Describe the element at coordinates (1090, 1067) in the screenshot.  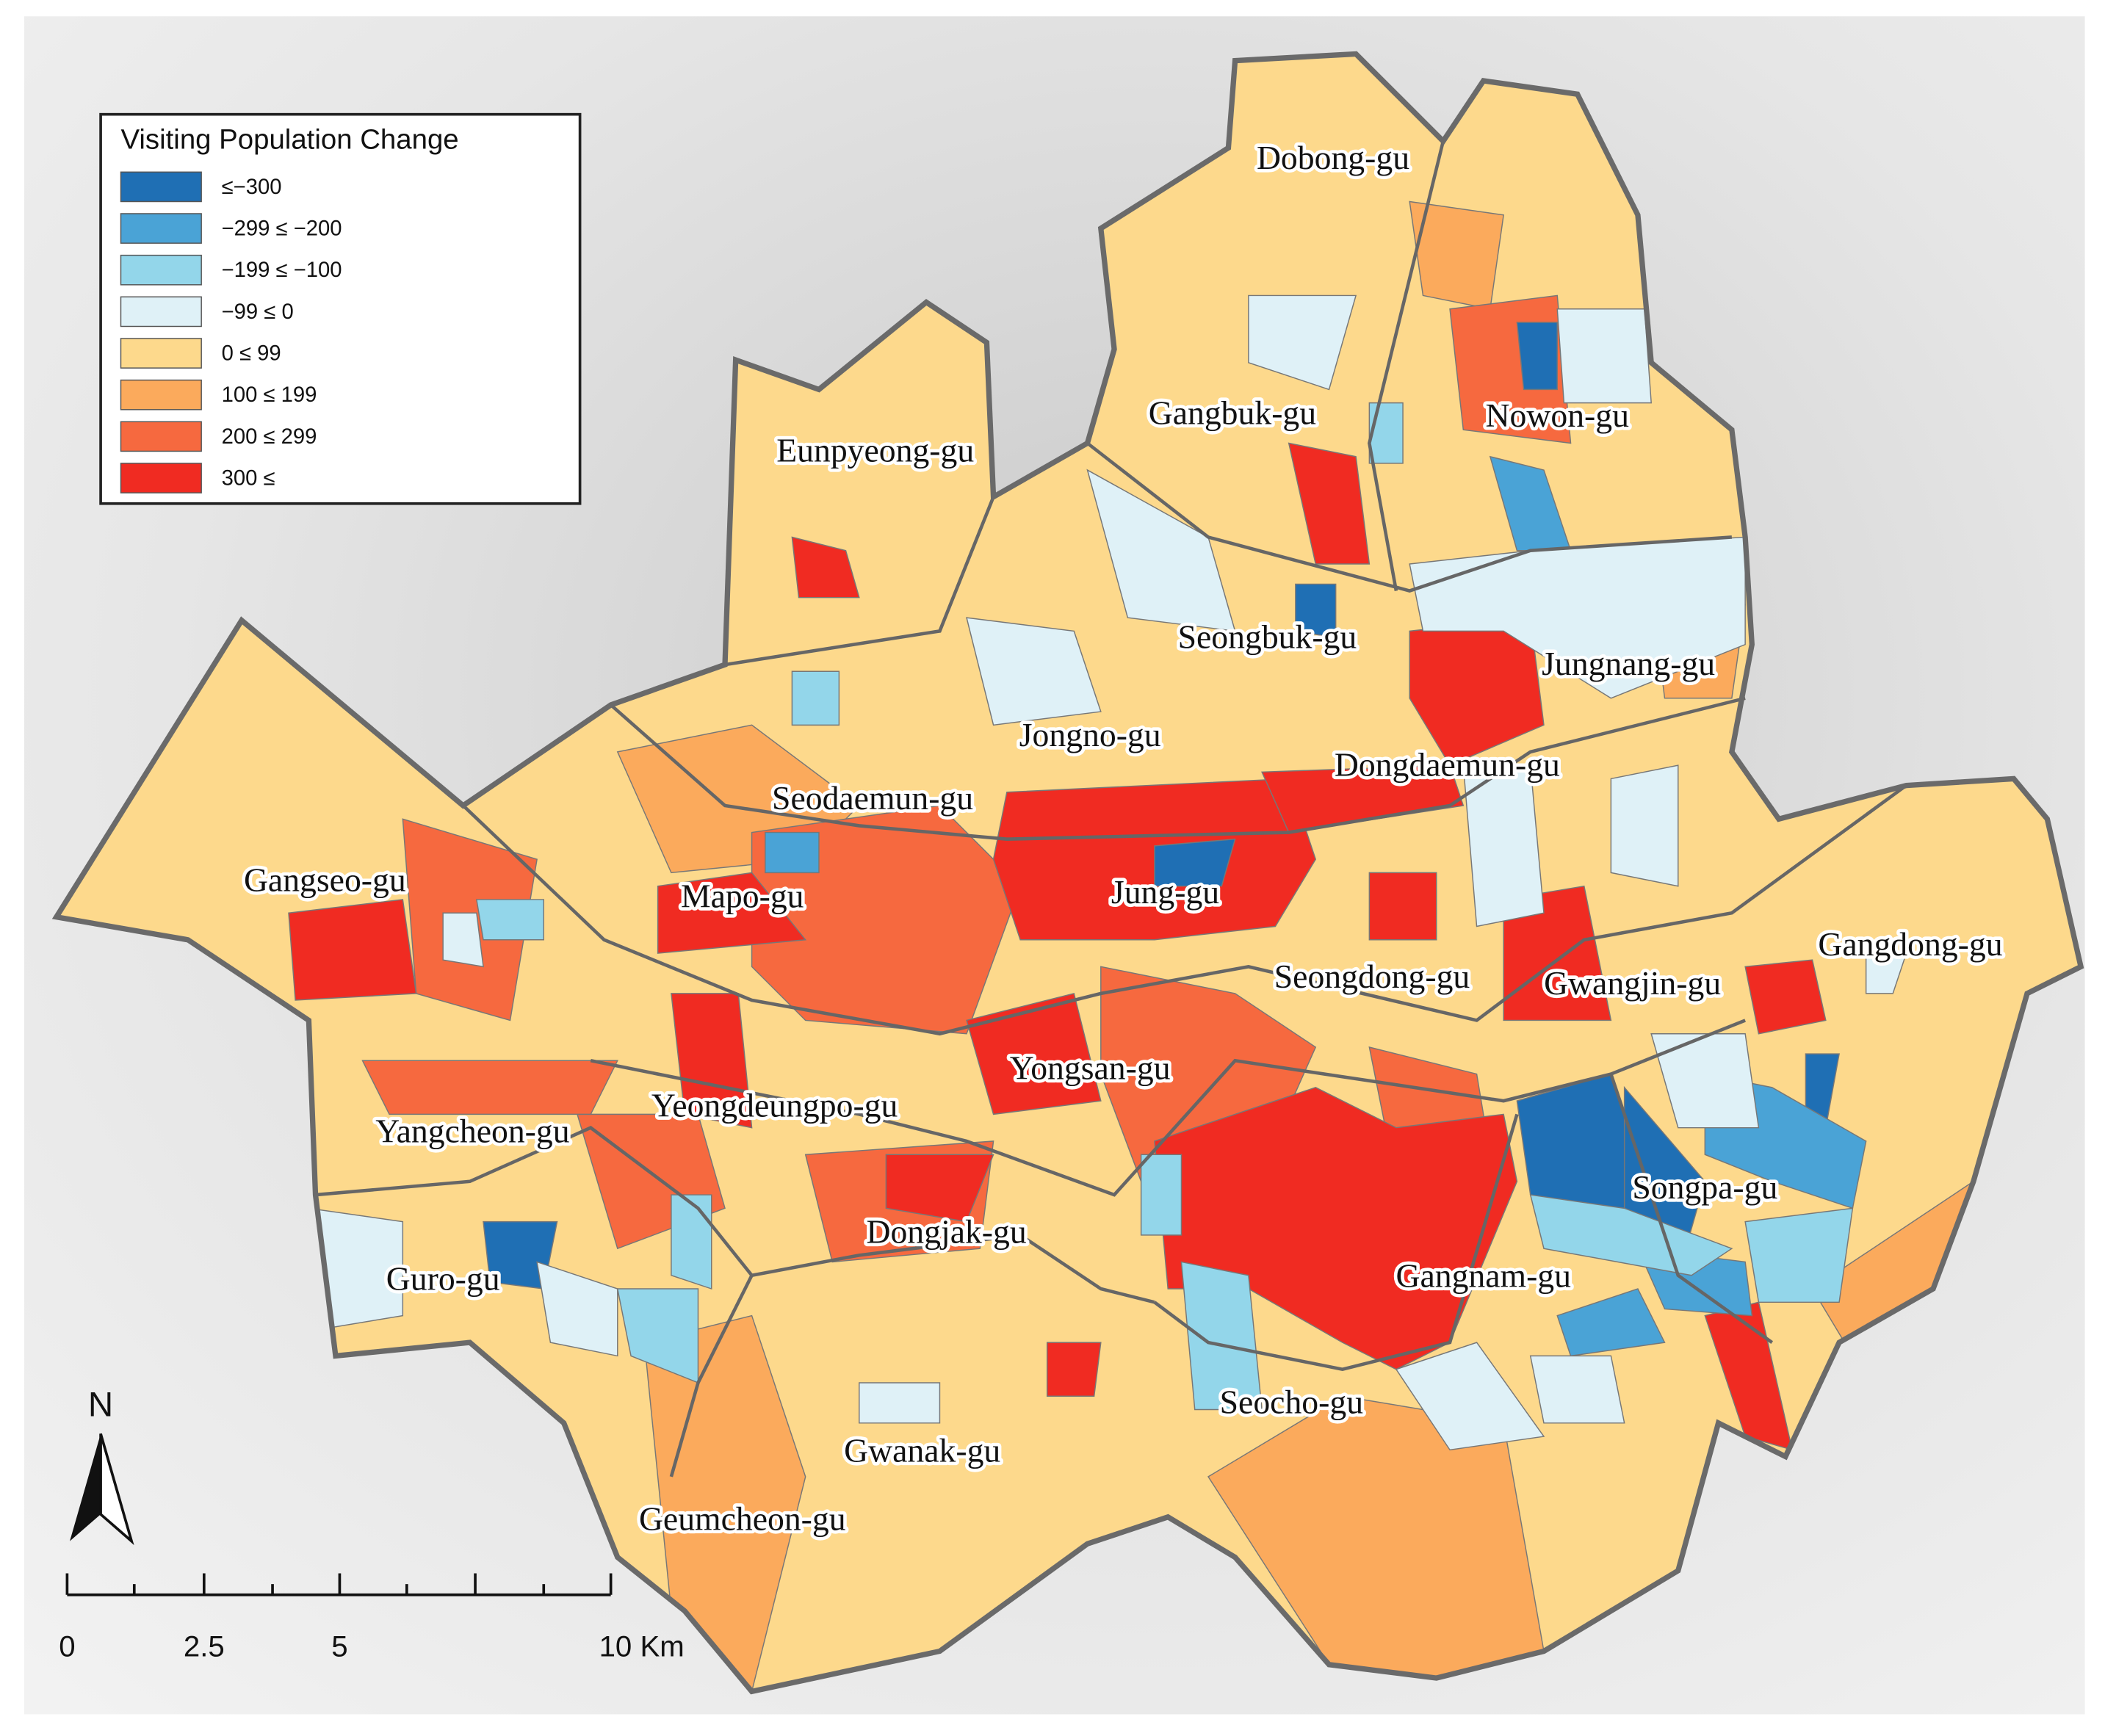
I see `district-label: Yongsan-gu` at that location.